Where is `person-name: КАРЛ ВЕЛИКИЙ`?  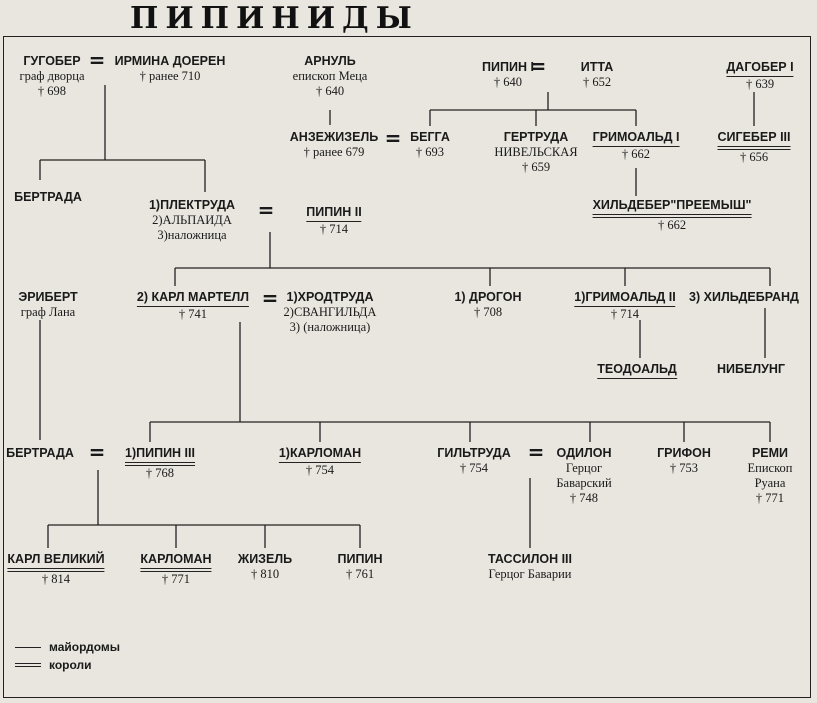
person-name: КАРЛ ВЕЛИКИЙ is located at coordinates (56, 562).